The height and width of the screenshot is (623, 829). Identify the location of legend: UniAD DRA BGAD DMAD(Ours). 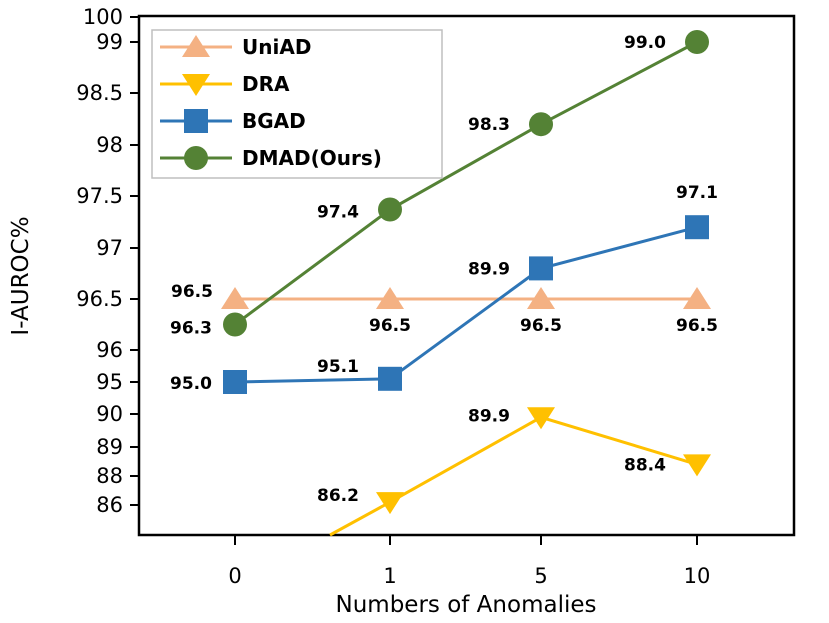
(297, 104).